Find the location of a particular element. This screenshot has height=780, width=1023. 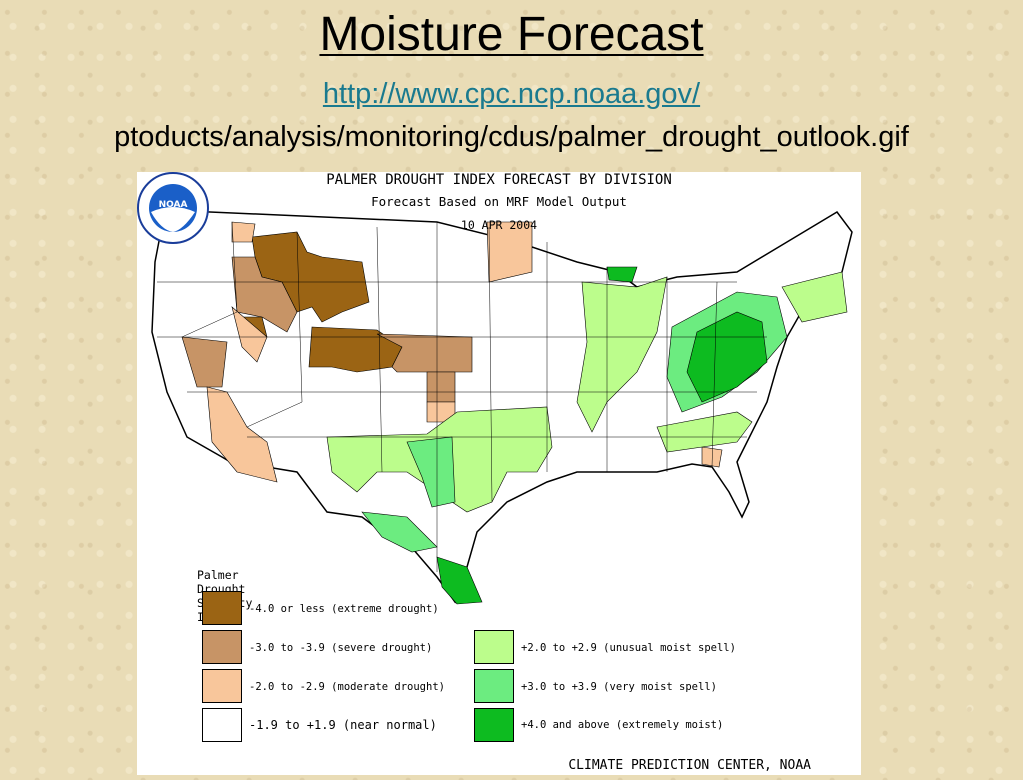

legend-label-moderate-drought: -2.0 to -2.9 (moderate drought) is located at coordinates (347, 687).